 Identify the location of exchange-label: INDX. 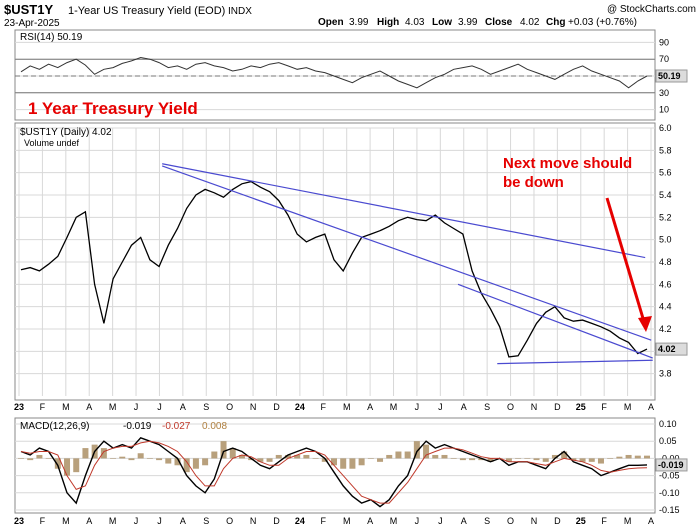
(240, 11).